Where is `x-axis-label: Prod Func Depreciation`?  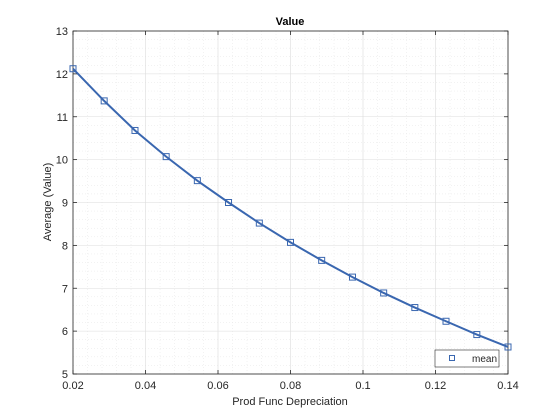 x-axis-label: Prod Func Depreciation is located at coordinates (290, 402).